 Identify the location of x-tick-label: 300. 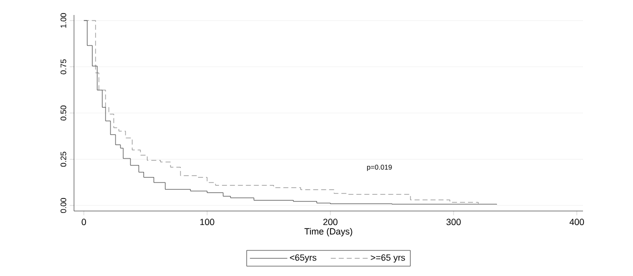
(453, 222).